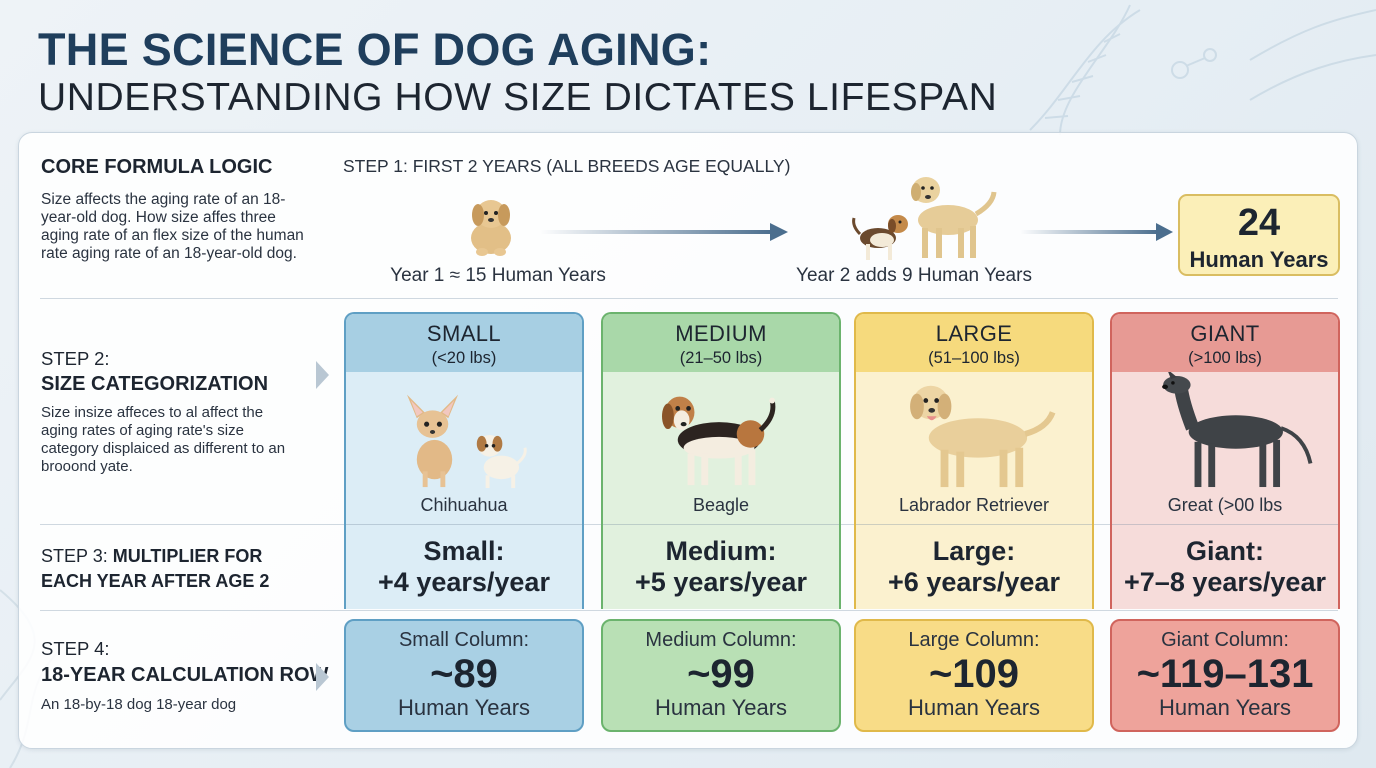 Image resolution: width=1376 pixels, height=768 pixels. I want to click on step3-label-line2: EACH YEAR AFTER AGE 2, so click(155, 581).